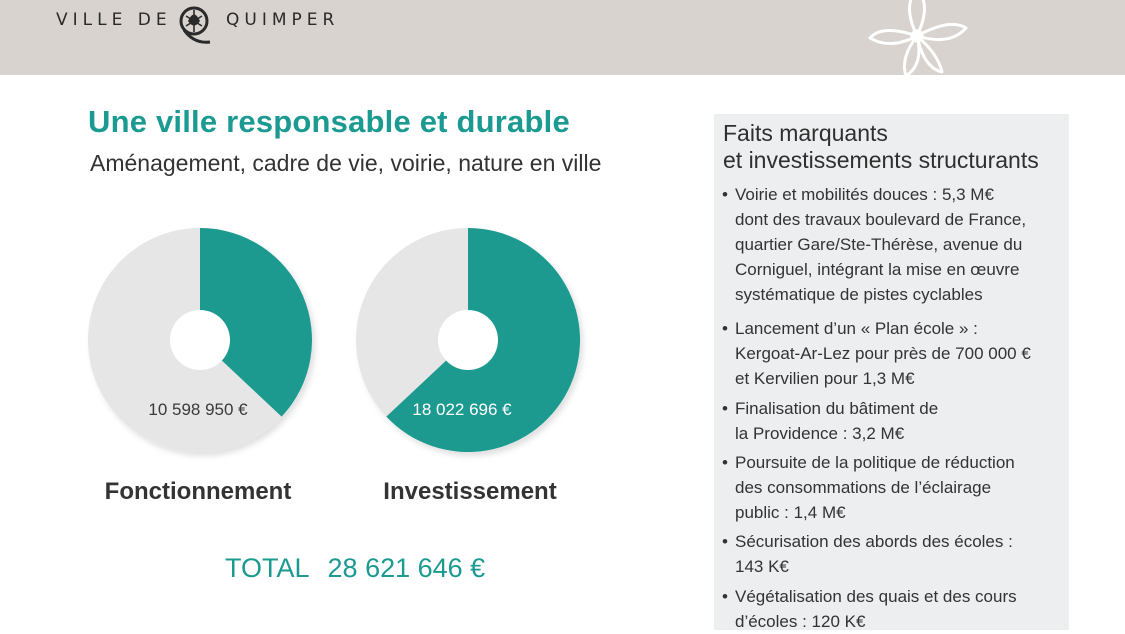  What do you see at coordinates (470, 491) in the screenshot?
I see `chart-title-investissement: Investissement` at bounding box center [470, 491].